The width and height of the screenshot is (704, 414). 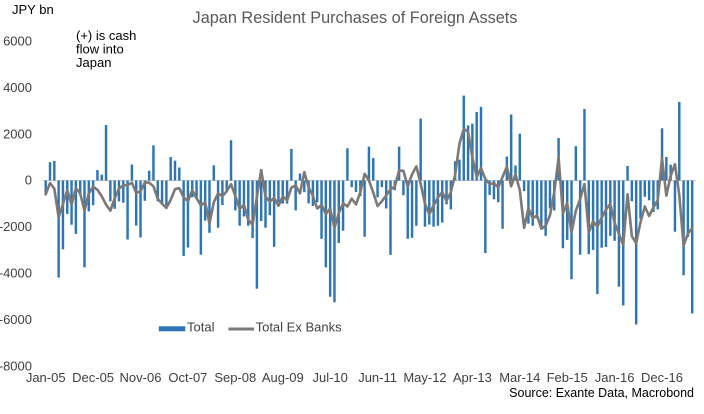 What do you see at coordinates (93, 377) in the screenshot?
I see `svg-text: Dec-05` at bounding box center [93, 377].